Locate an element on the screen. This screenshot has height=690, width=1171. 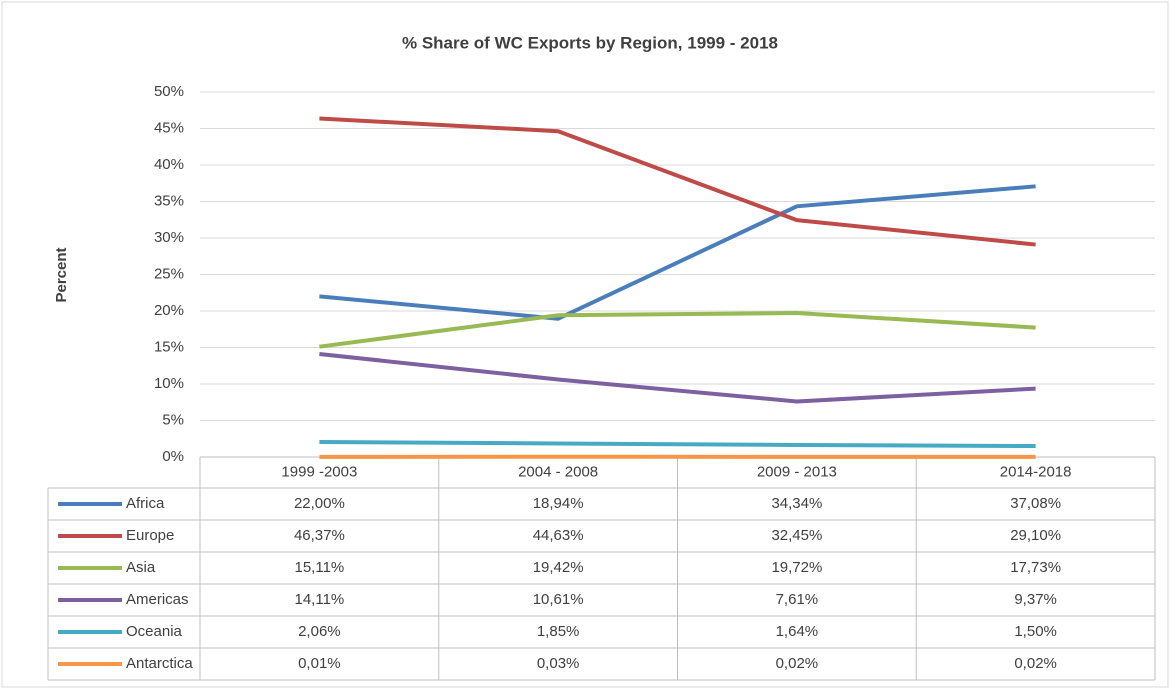
x-tick-label: 2004 - 2008 is located at coordinates (558, 471).